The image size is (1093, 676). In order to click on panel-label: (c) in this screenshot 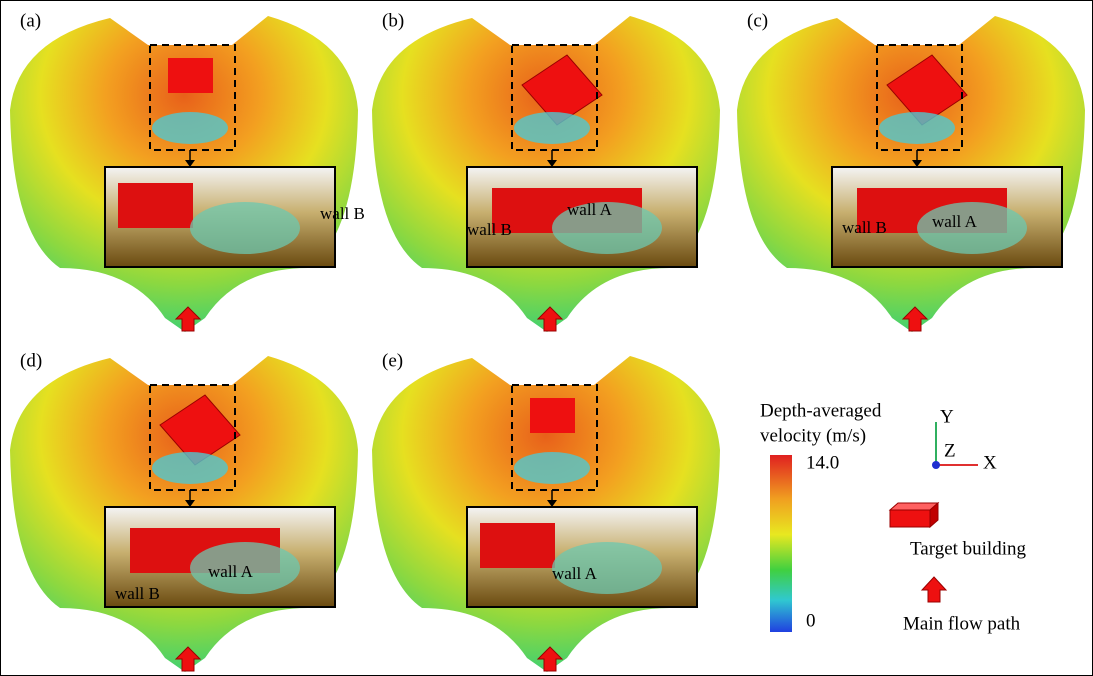, I will do `click(757, 20)`.